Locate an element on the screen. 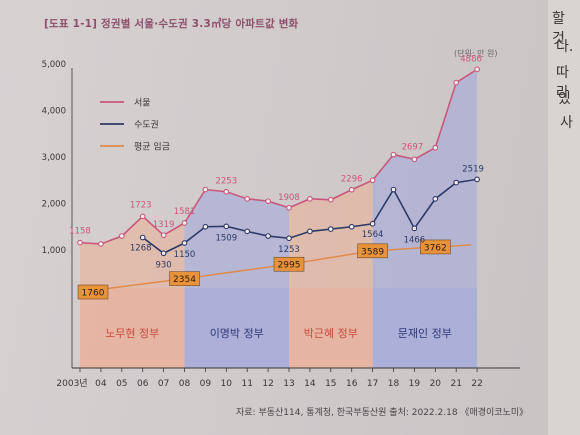  wage-label: 3762 is located at coordinates (435, 248).